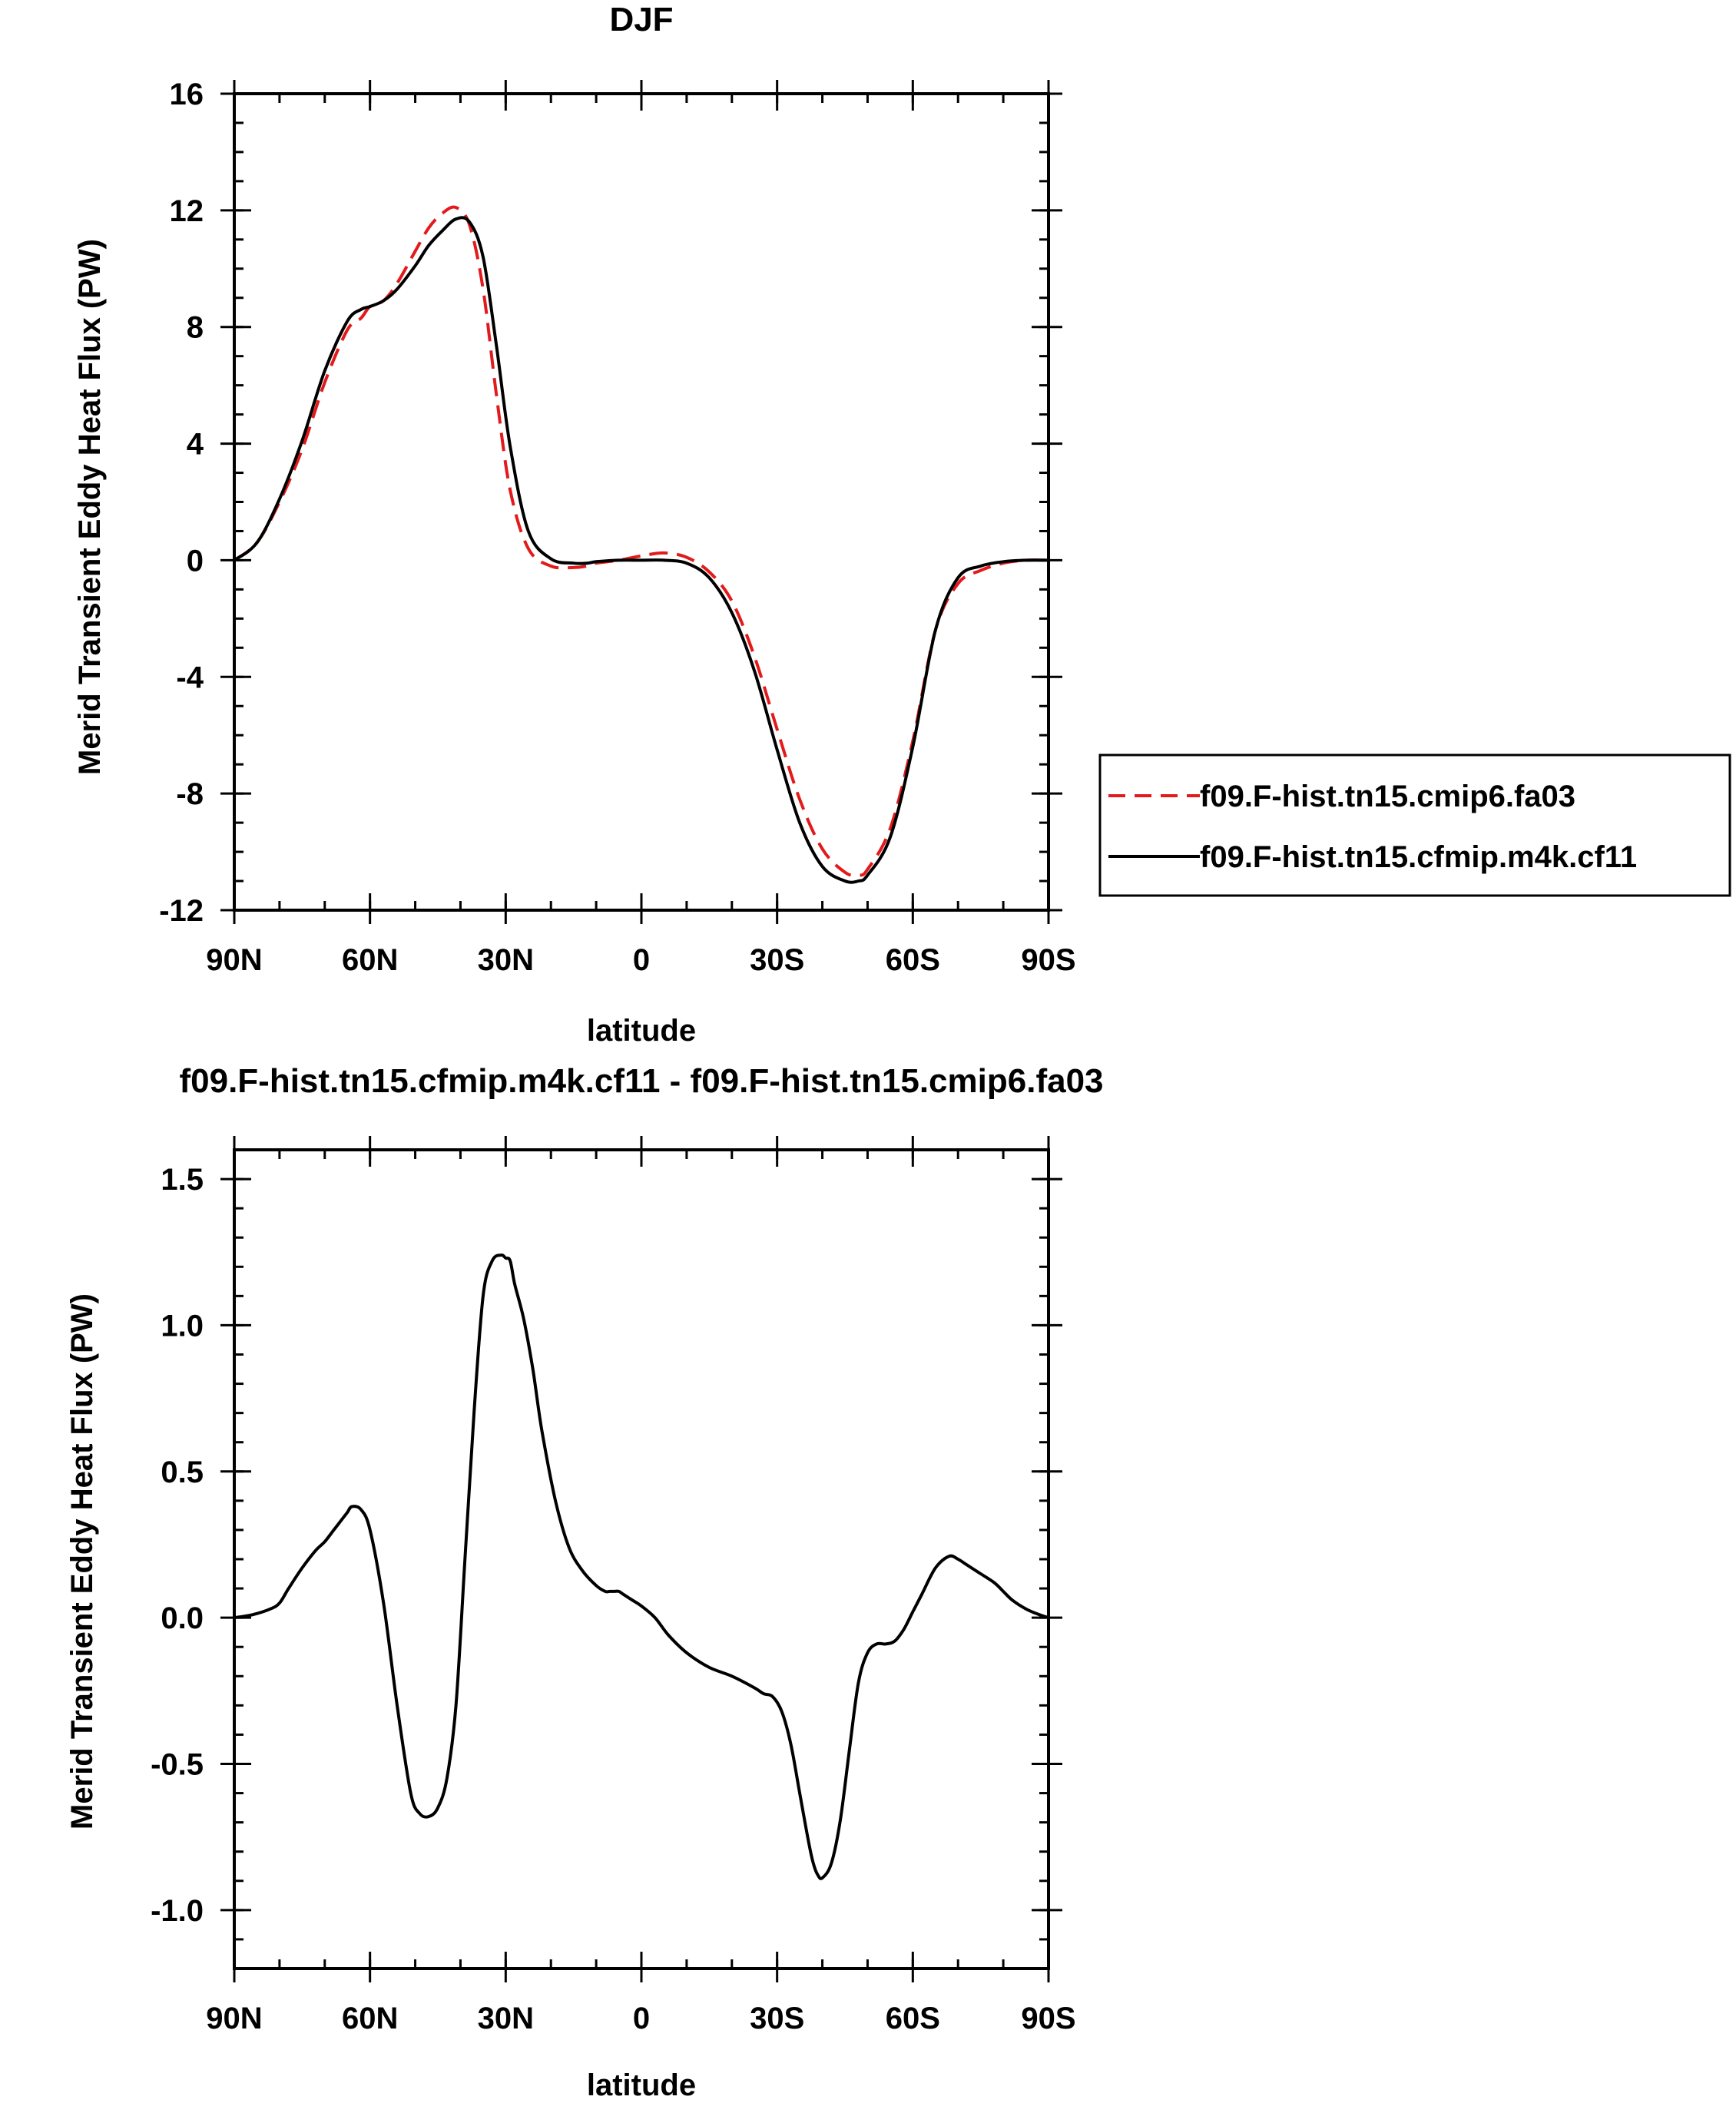 The height and width of the screenshot is (2103, 1736). I want to click on top-y-tick-label: -8, so click(190, 794).